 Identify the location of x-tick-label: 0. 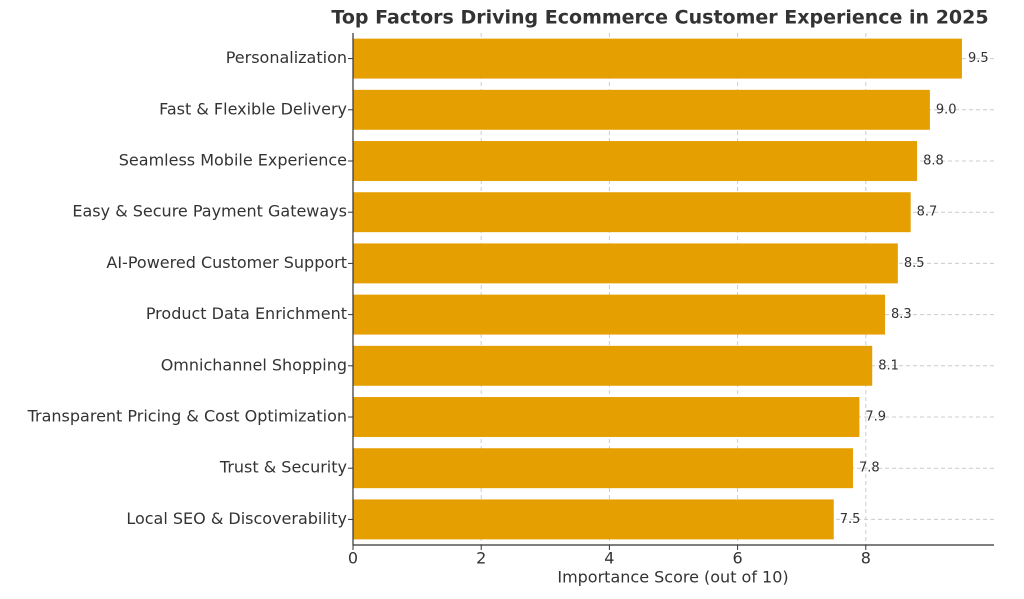
(353, 558).